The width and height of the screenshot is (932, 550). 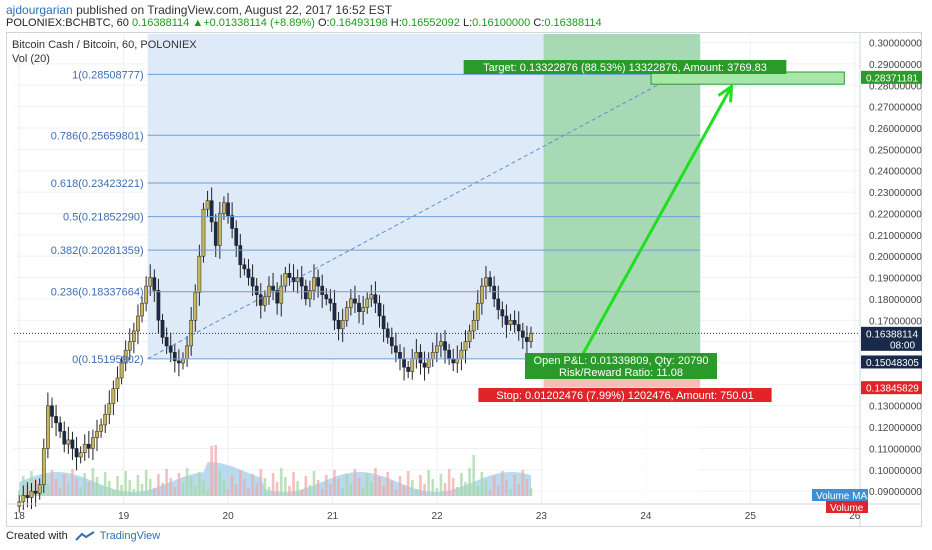 What do you see at coordinates (621, 361) in the screenshot?
I see `pl-label: Open P&L: 0.01339809, Qty: 20790` at bounding box center [621, 361].